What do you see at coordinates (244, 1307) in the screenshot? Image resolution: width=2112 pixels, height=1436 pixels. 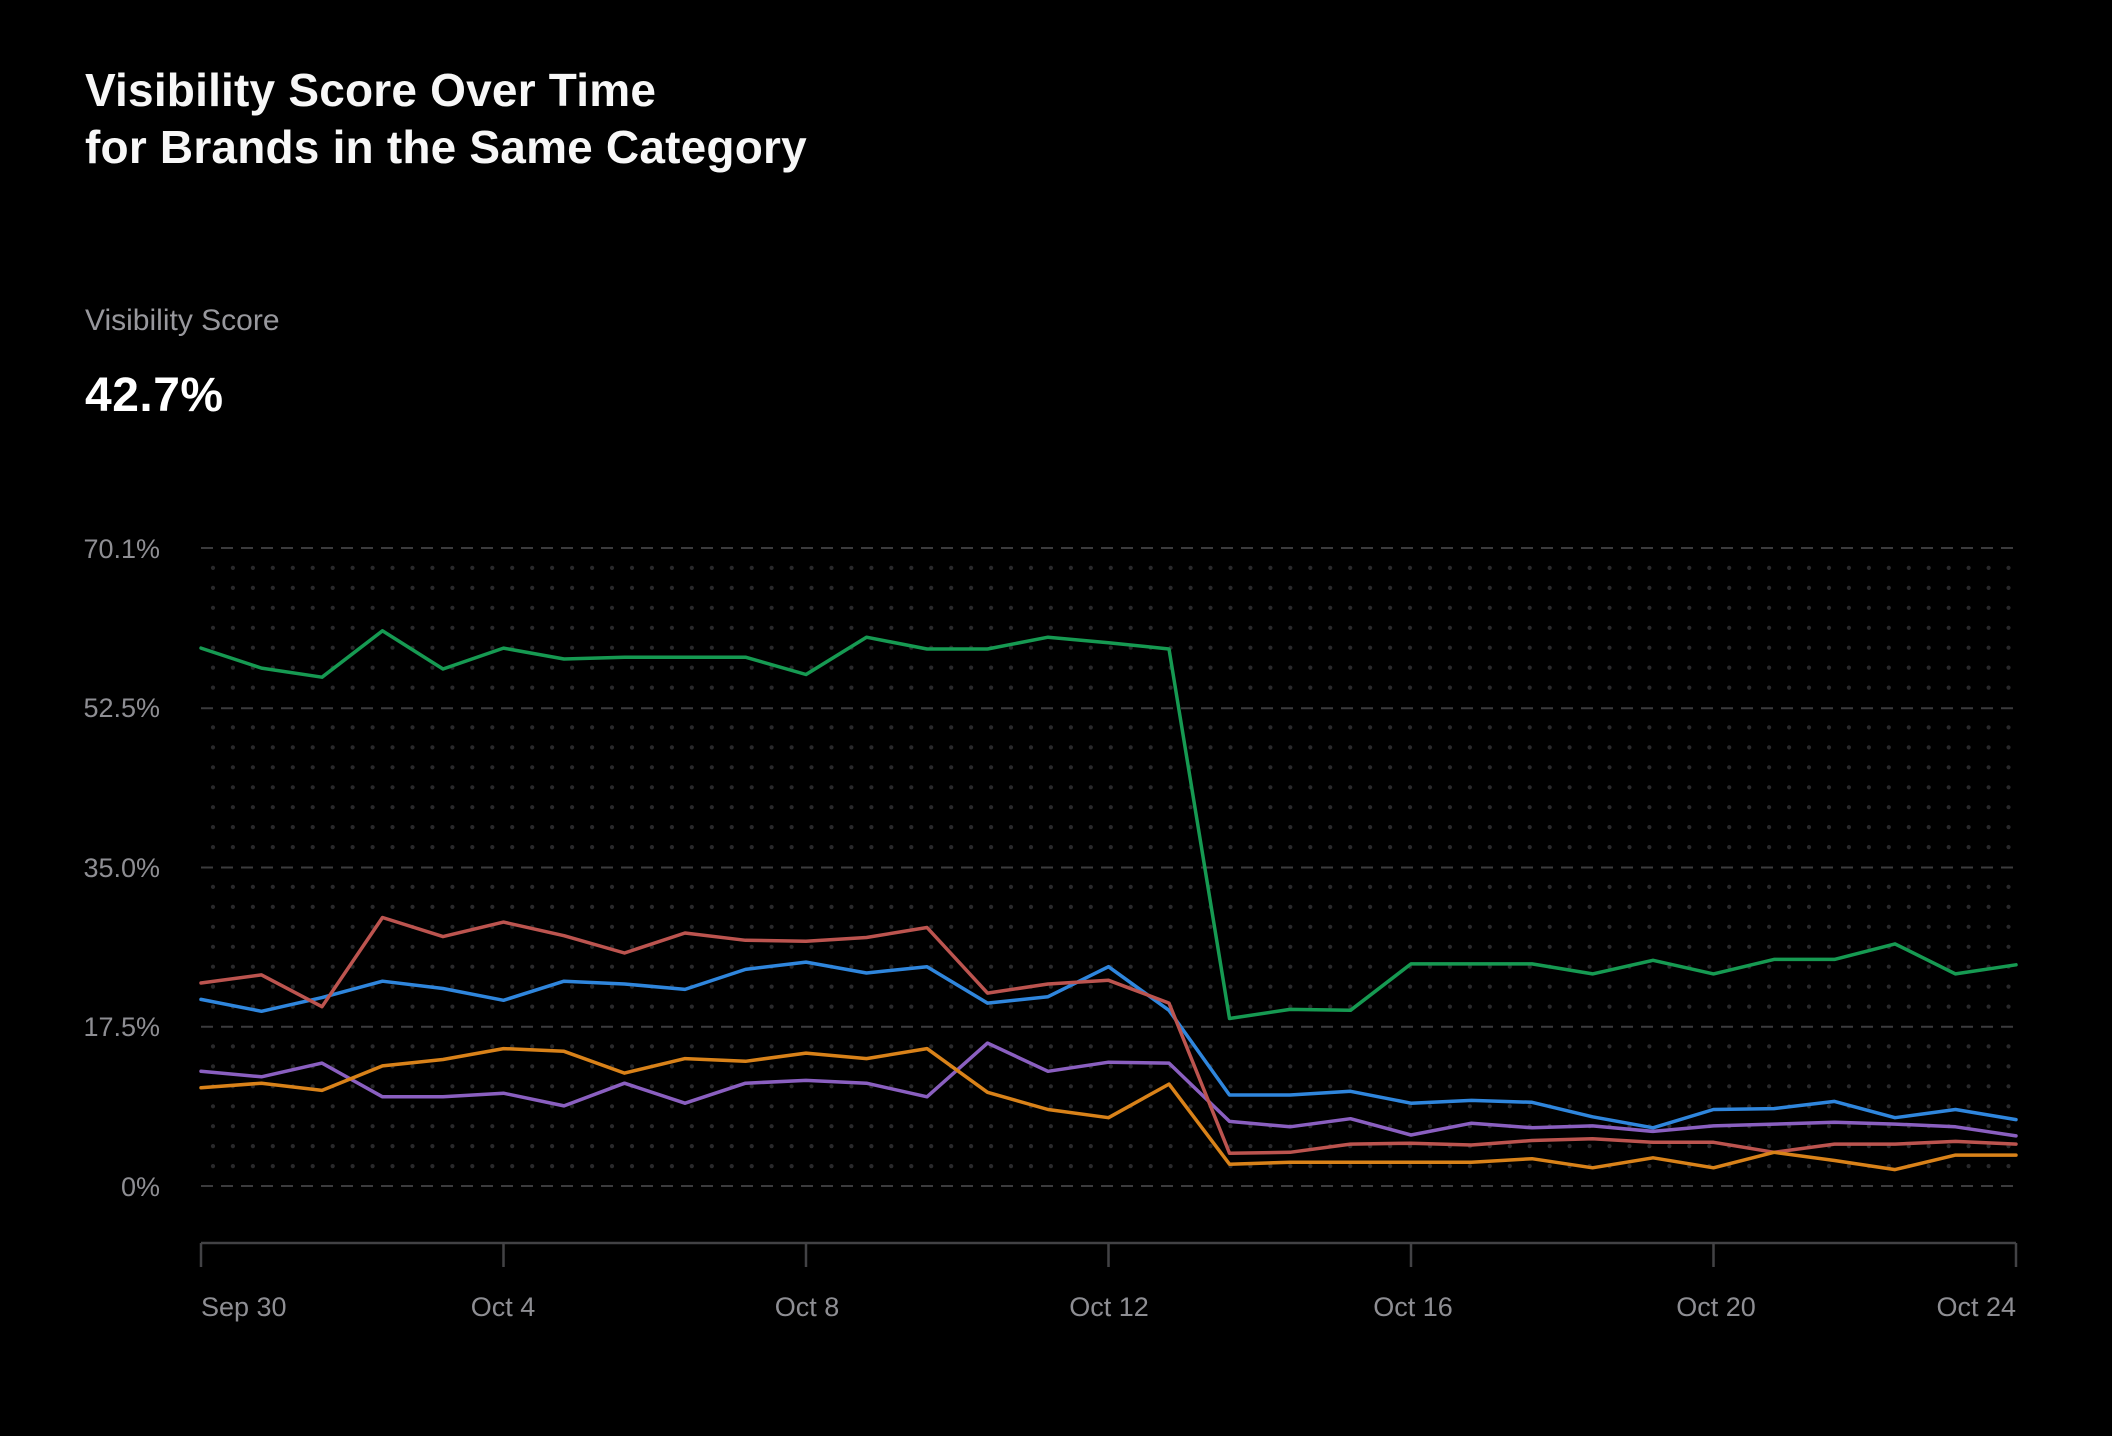 I see `x-tick-label: Sep 30` at bounding box center [244, 1307].